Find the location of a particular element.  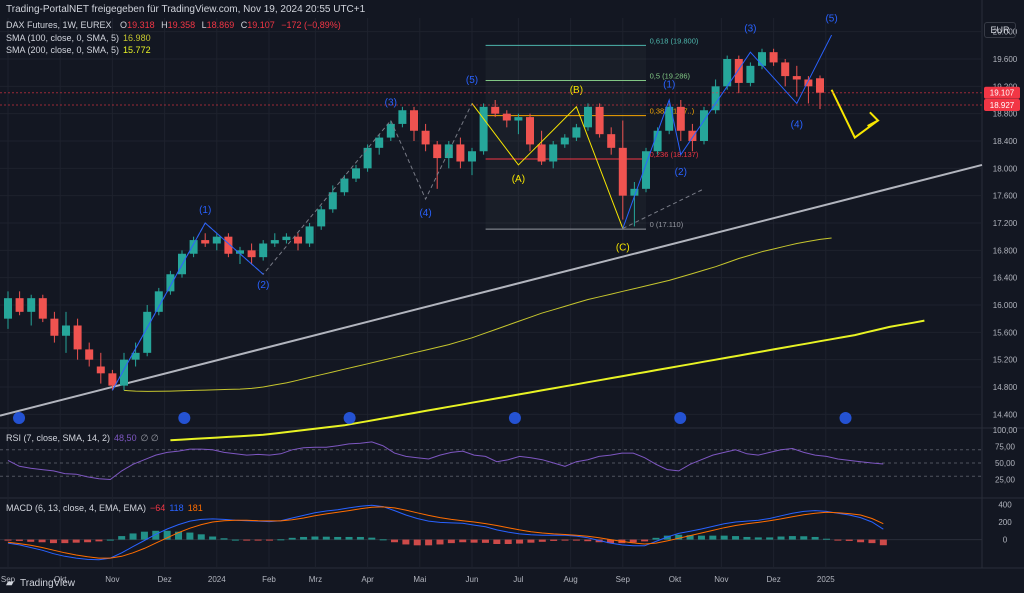

rsi-tick-label: 100,00 is located at coordinates (1005, 430).